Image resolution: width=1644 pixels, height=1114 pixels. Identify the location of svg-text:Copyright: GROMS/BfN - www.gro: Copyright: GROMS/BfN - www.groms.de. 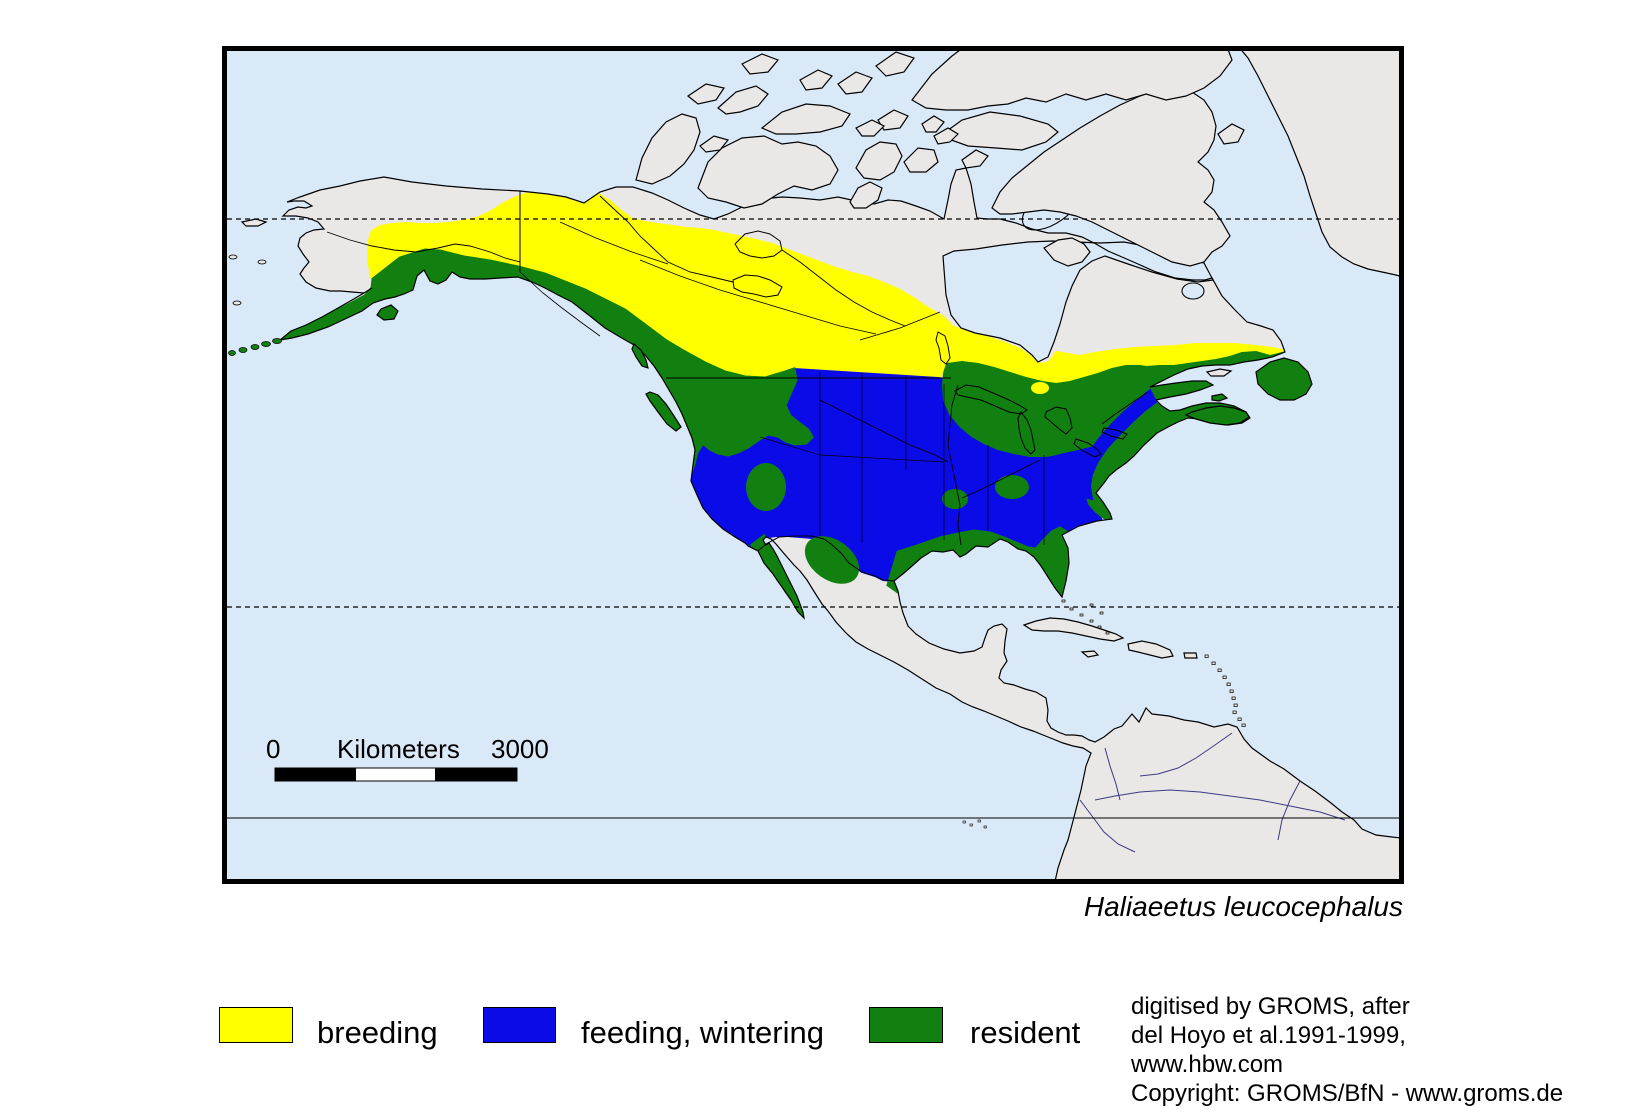
(1347, 1093).